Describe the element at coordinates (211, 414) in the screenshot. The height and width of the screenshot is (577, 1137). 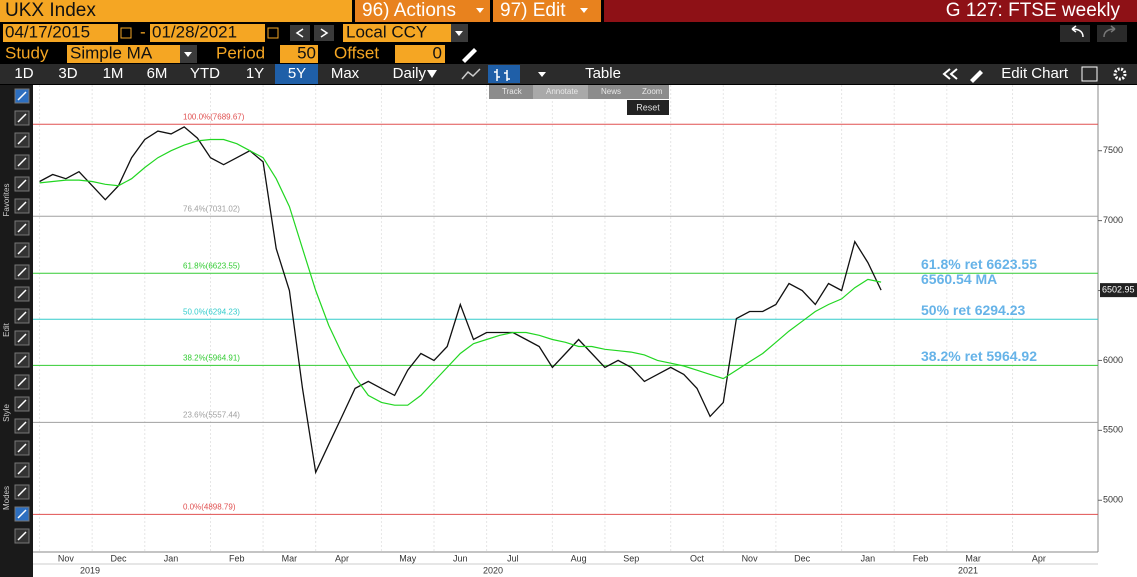
I see `retracement-label: 23.6%(5557.44)` at that location.